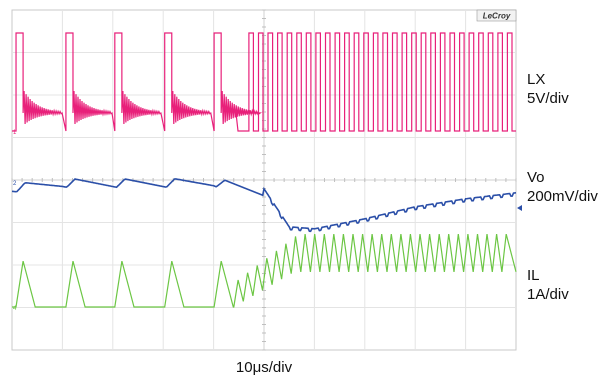 The width and height of the screenshot is (615, 385). I want to click on il-label: IL 1A/div, so click(548, 285).